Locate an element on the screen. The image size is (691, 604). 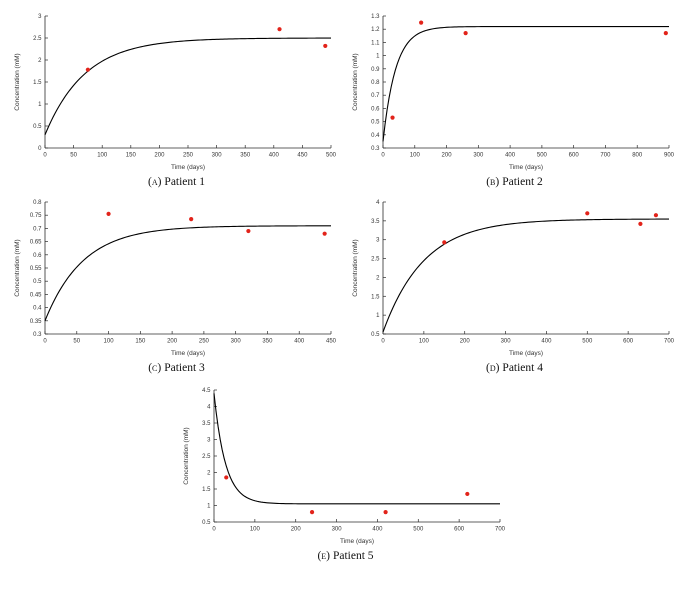
caption-label: (c) is located at coordinates (155, 368).